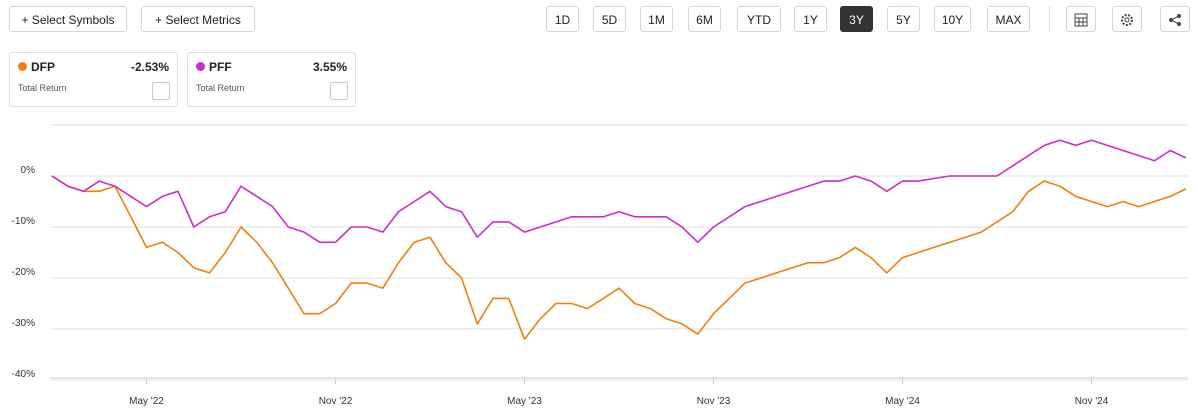  I want to click on x-tick-label: Nov '23, so click(714, 401).